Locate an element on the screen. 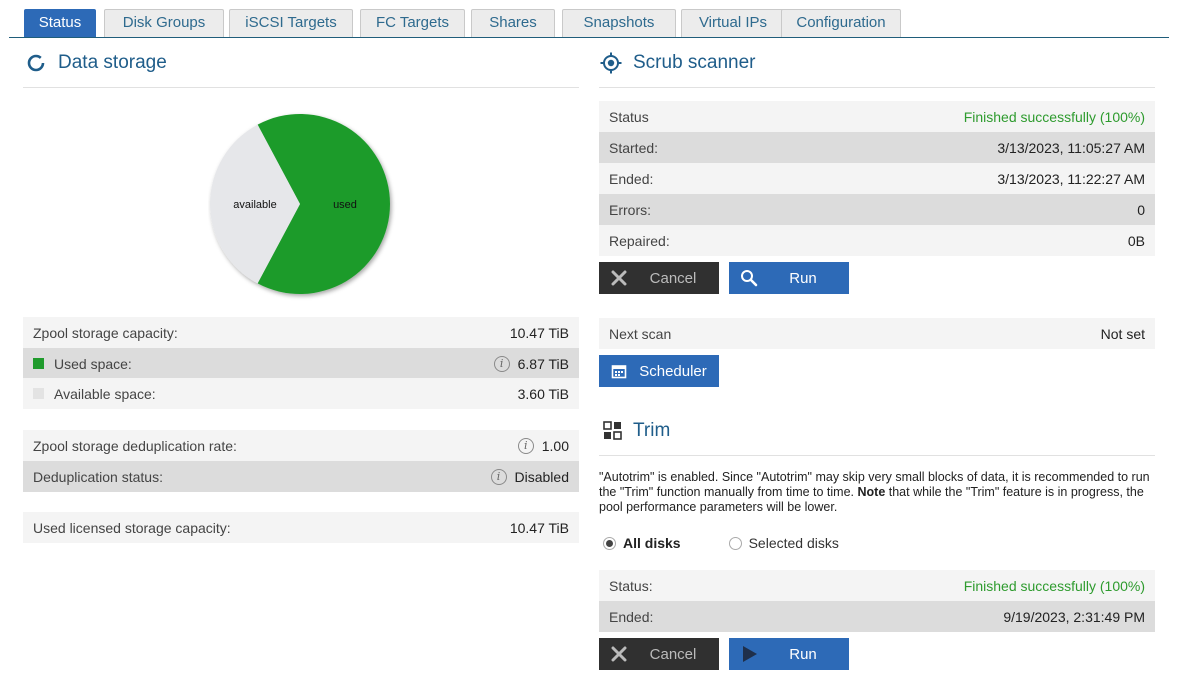  scrub-repaired-value: 0B is located at coordinates (1136, 240).